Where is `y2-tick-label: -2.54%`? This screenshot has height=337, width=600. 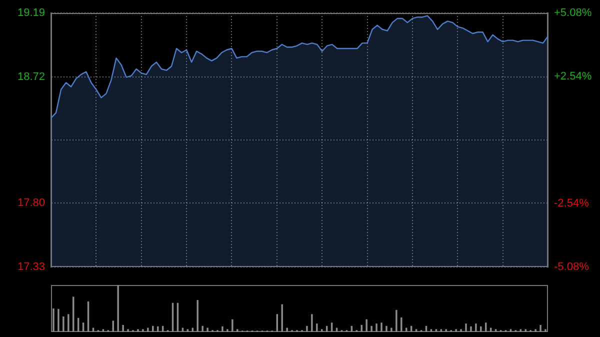
y2-tick-label: -2.54% is located at coordinates (572, 204).